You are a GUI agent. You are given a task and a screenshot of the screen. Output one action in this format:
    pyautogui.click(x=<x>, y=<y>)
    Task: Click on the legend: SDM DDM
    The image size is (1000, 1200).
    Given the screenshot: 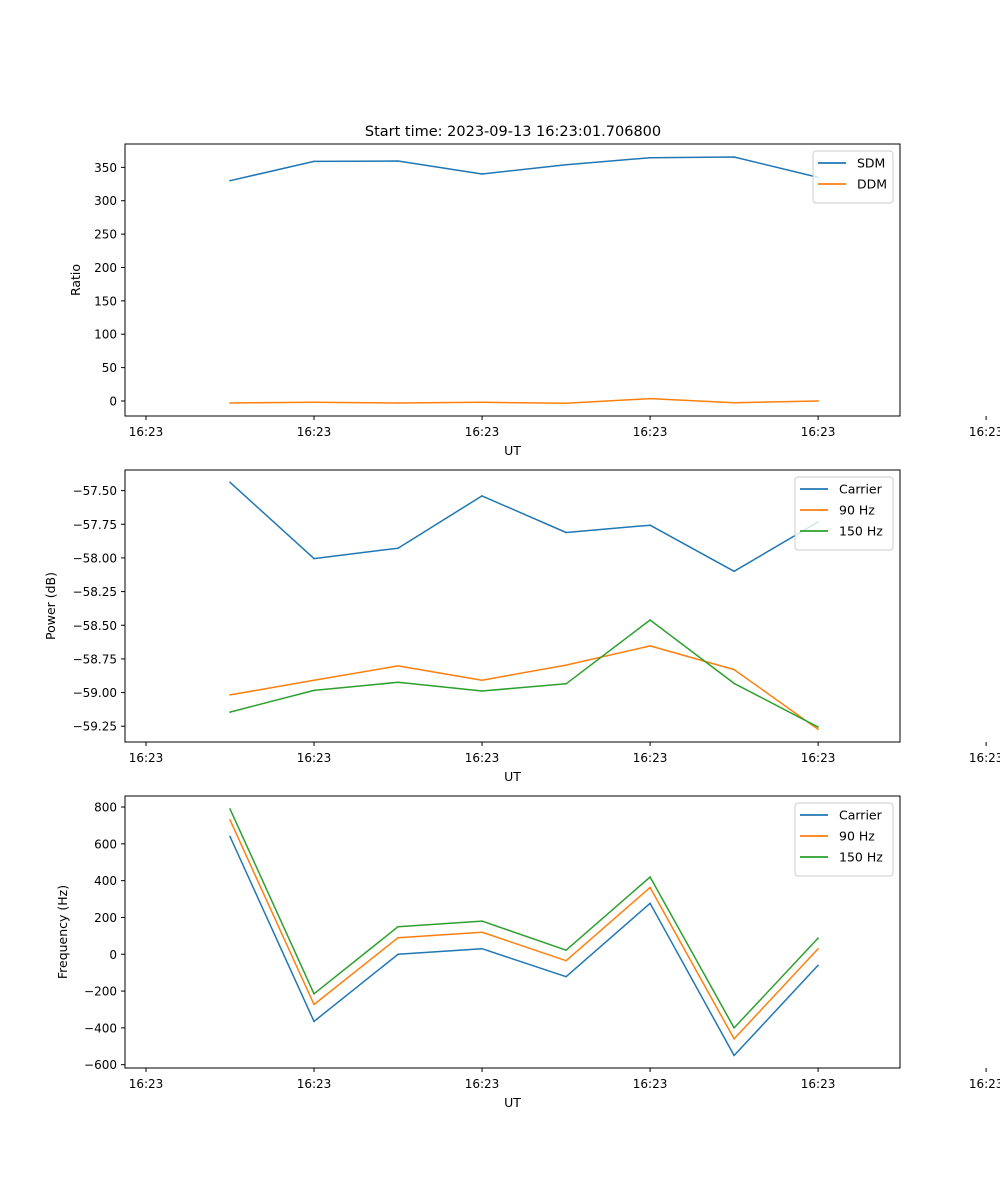 What is the action you would take?
    pyautogui.click(x=853, y=177)
    